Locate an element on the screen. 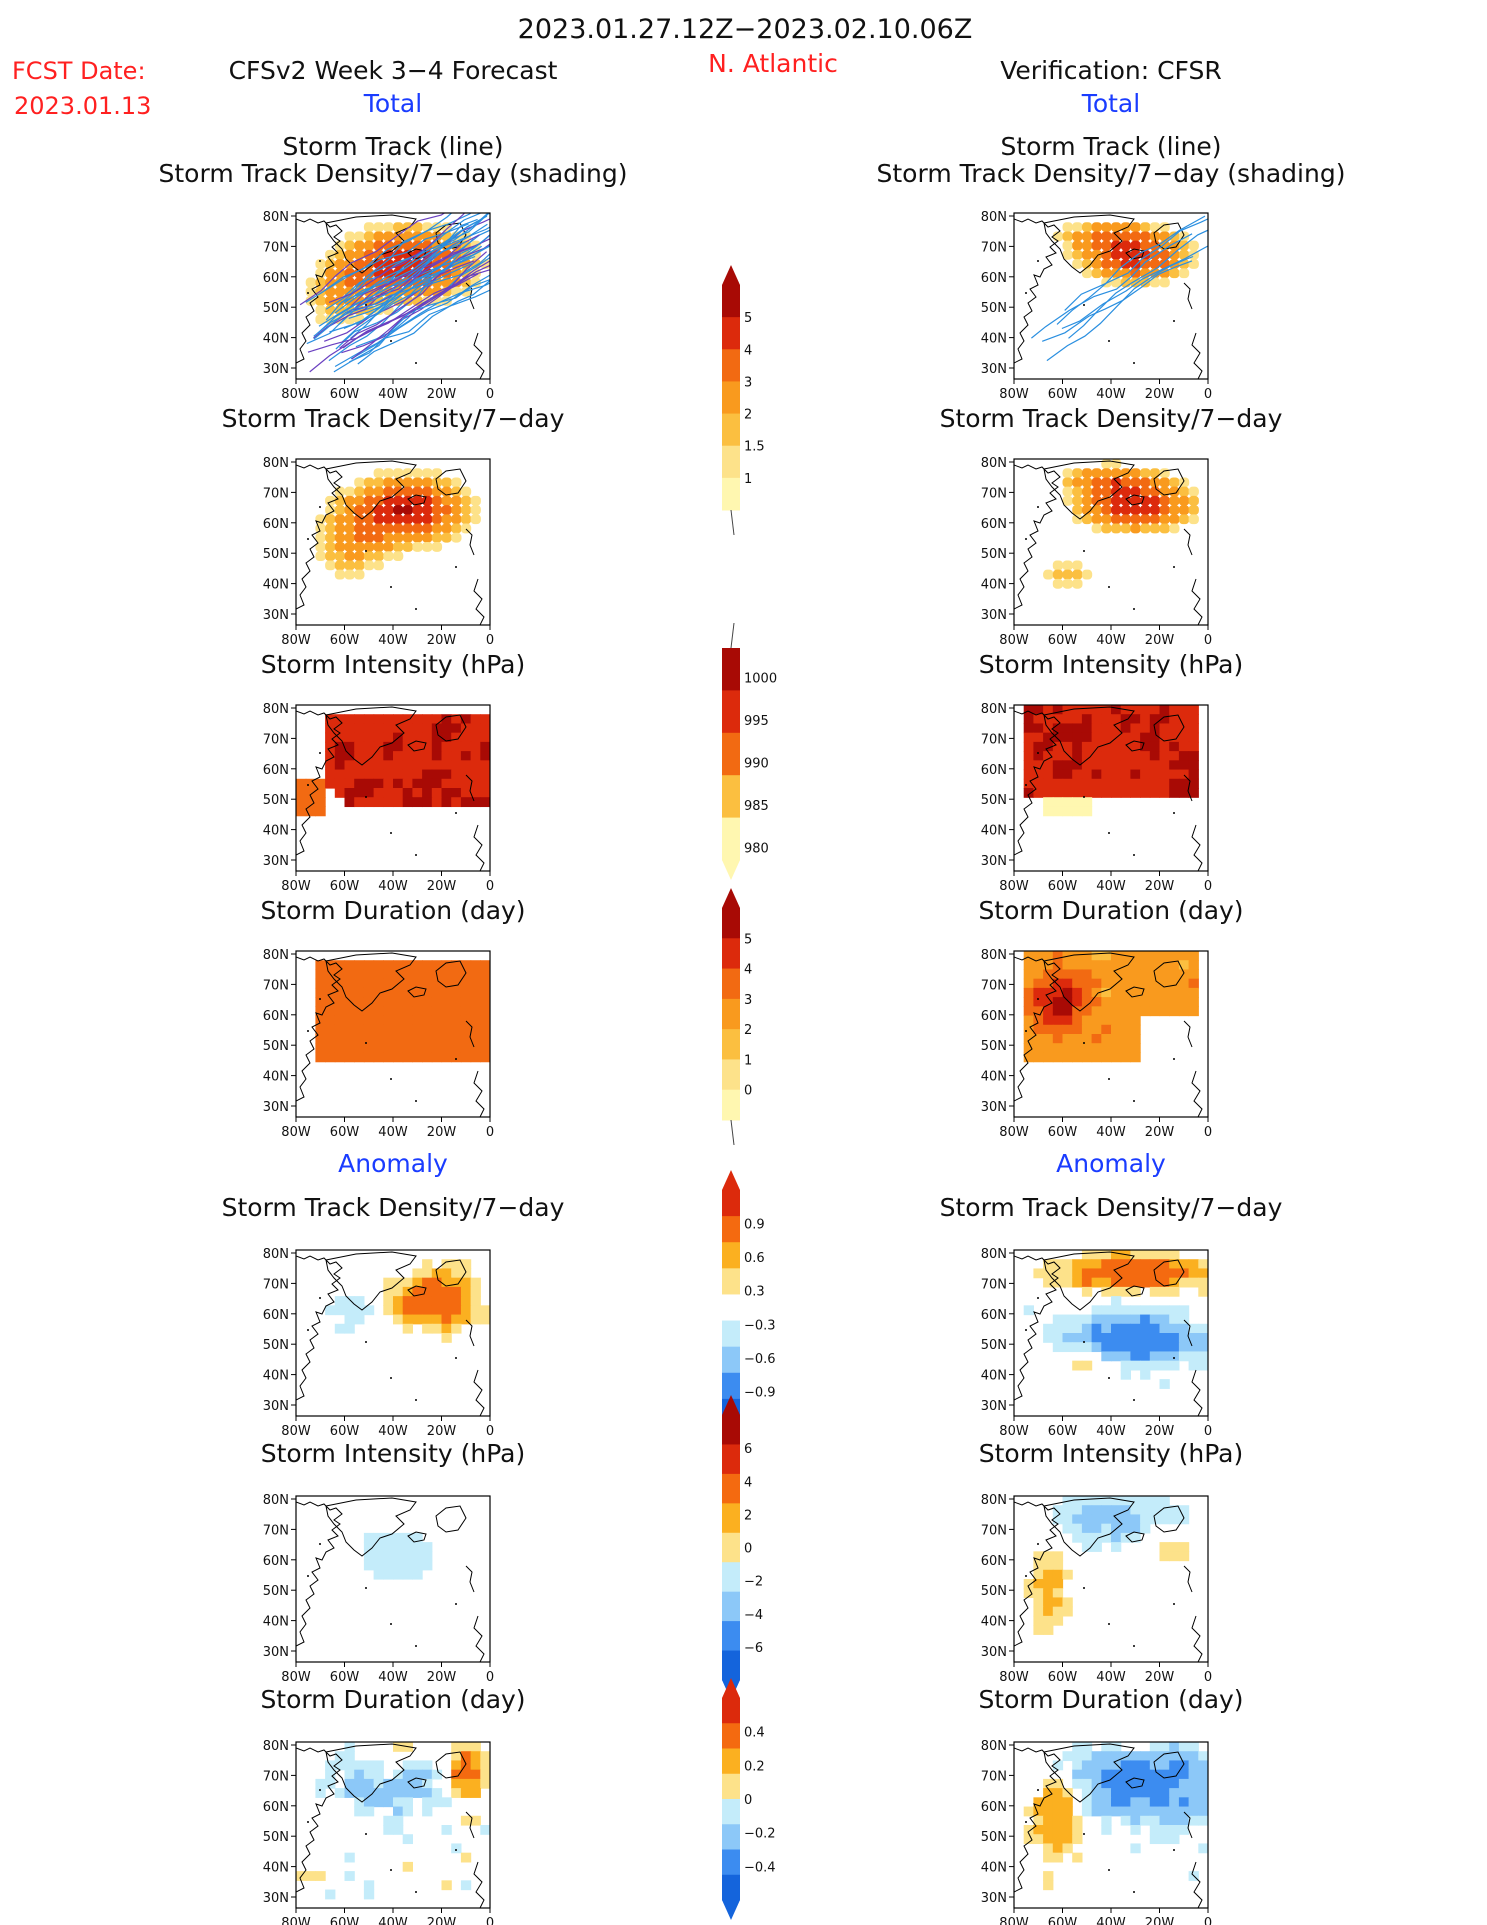 The image size is (1487, 1925). ver_intensity_anom-xtick-label: 80W is located at coordinates (1014, 1677).